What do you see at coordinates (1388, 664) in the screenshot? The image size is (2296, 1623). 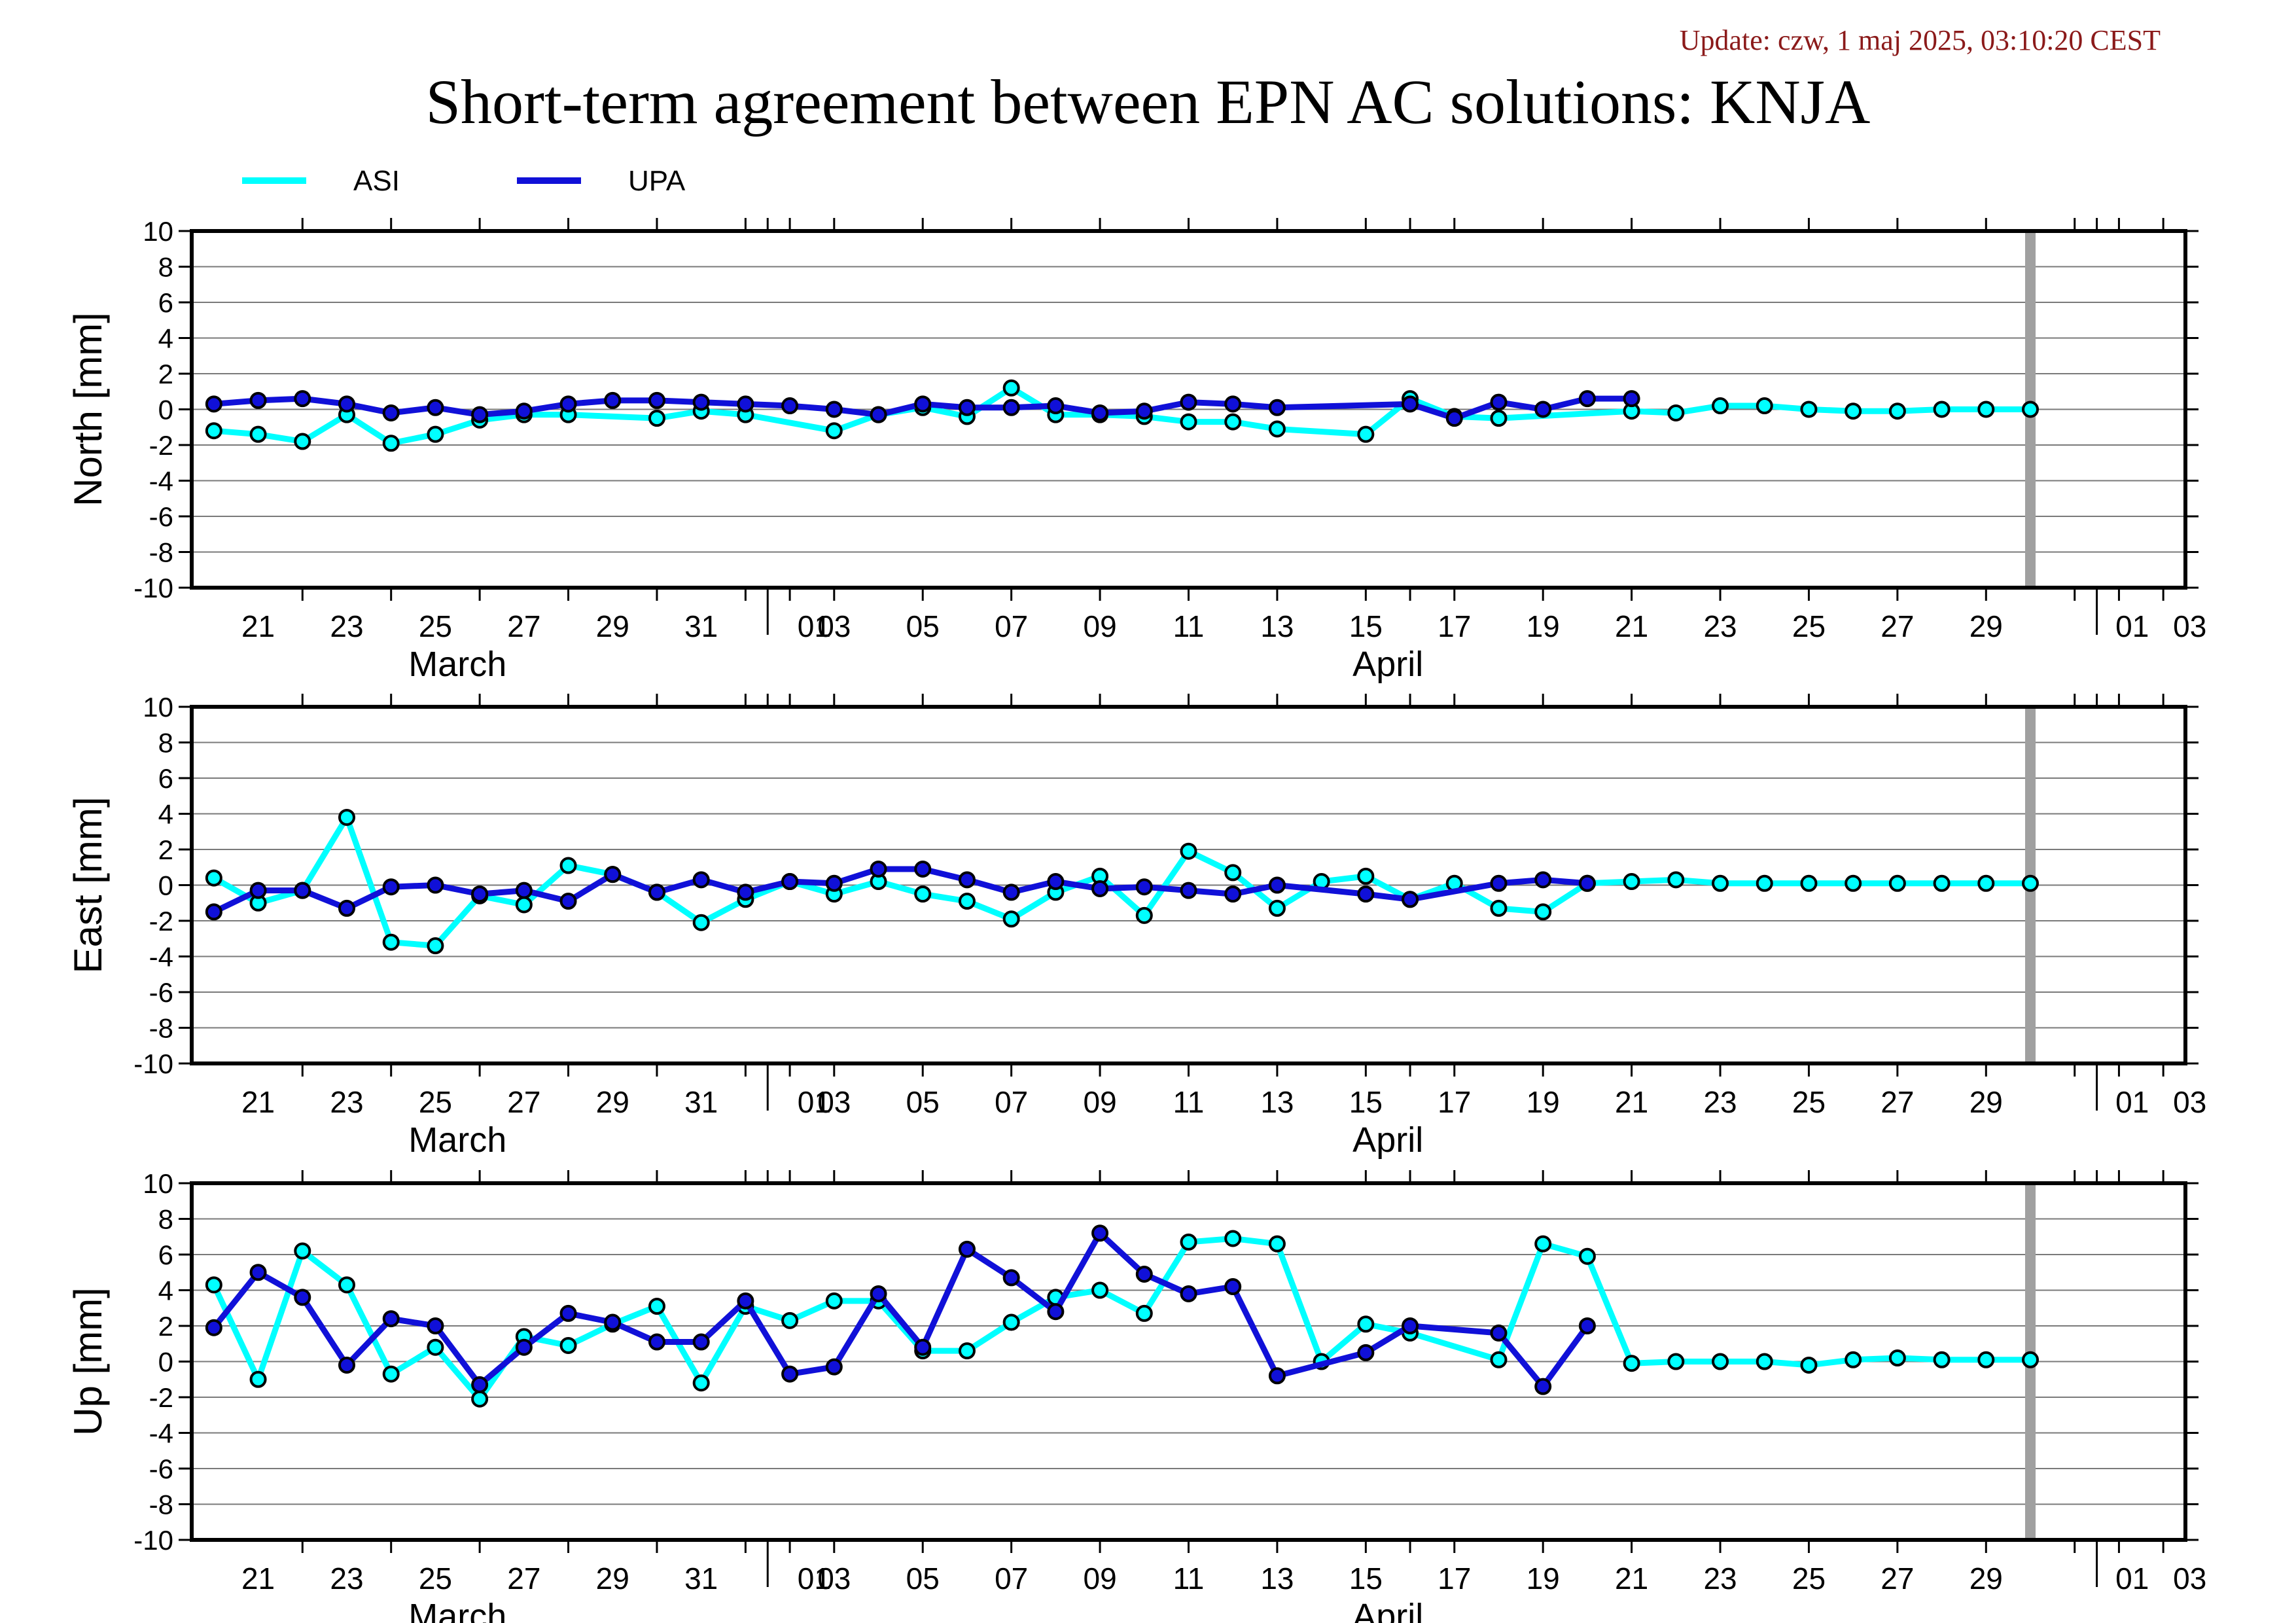 I see `month-label: April` at bounding box center [1388, 664].